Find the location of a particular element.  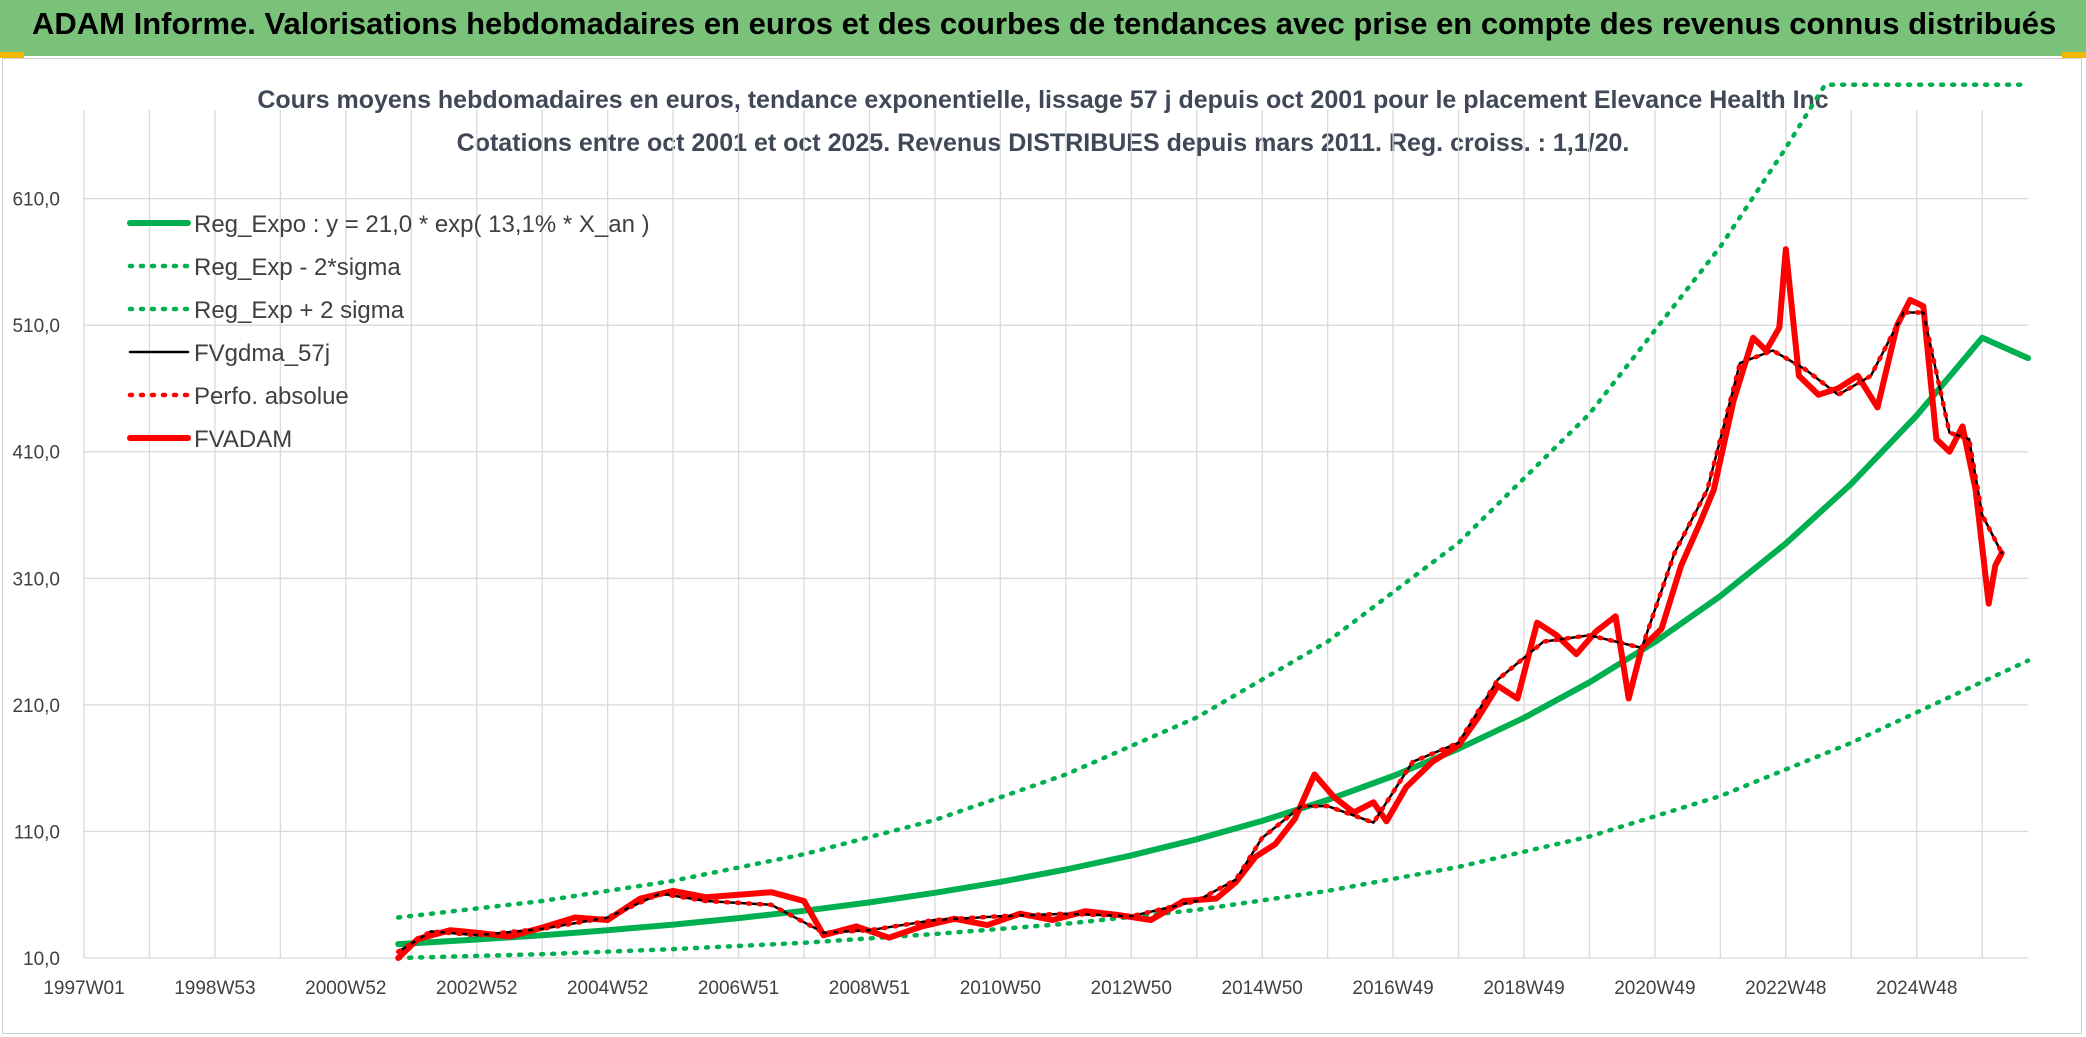

y-tick-label: 410,0 is located at coordinates (36, 453).